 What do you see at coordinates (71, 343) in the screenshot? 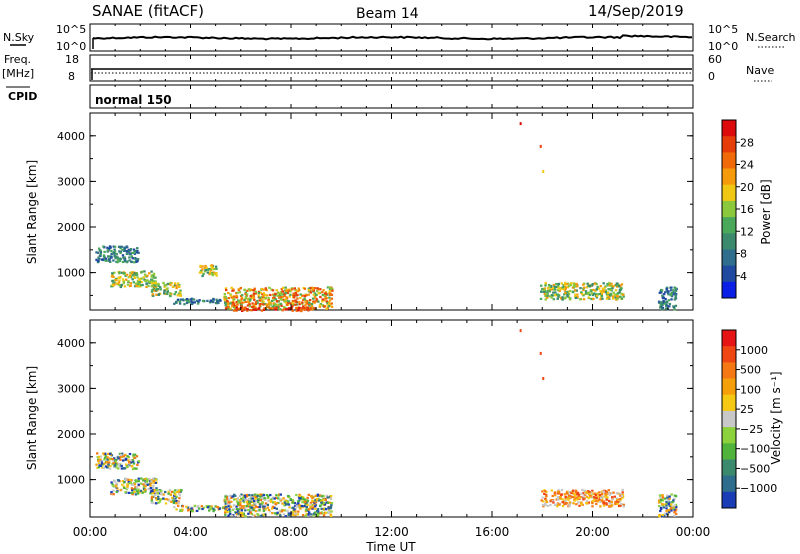
I see `y-tick-label: 4000` at bounding box center [71, 343].